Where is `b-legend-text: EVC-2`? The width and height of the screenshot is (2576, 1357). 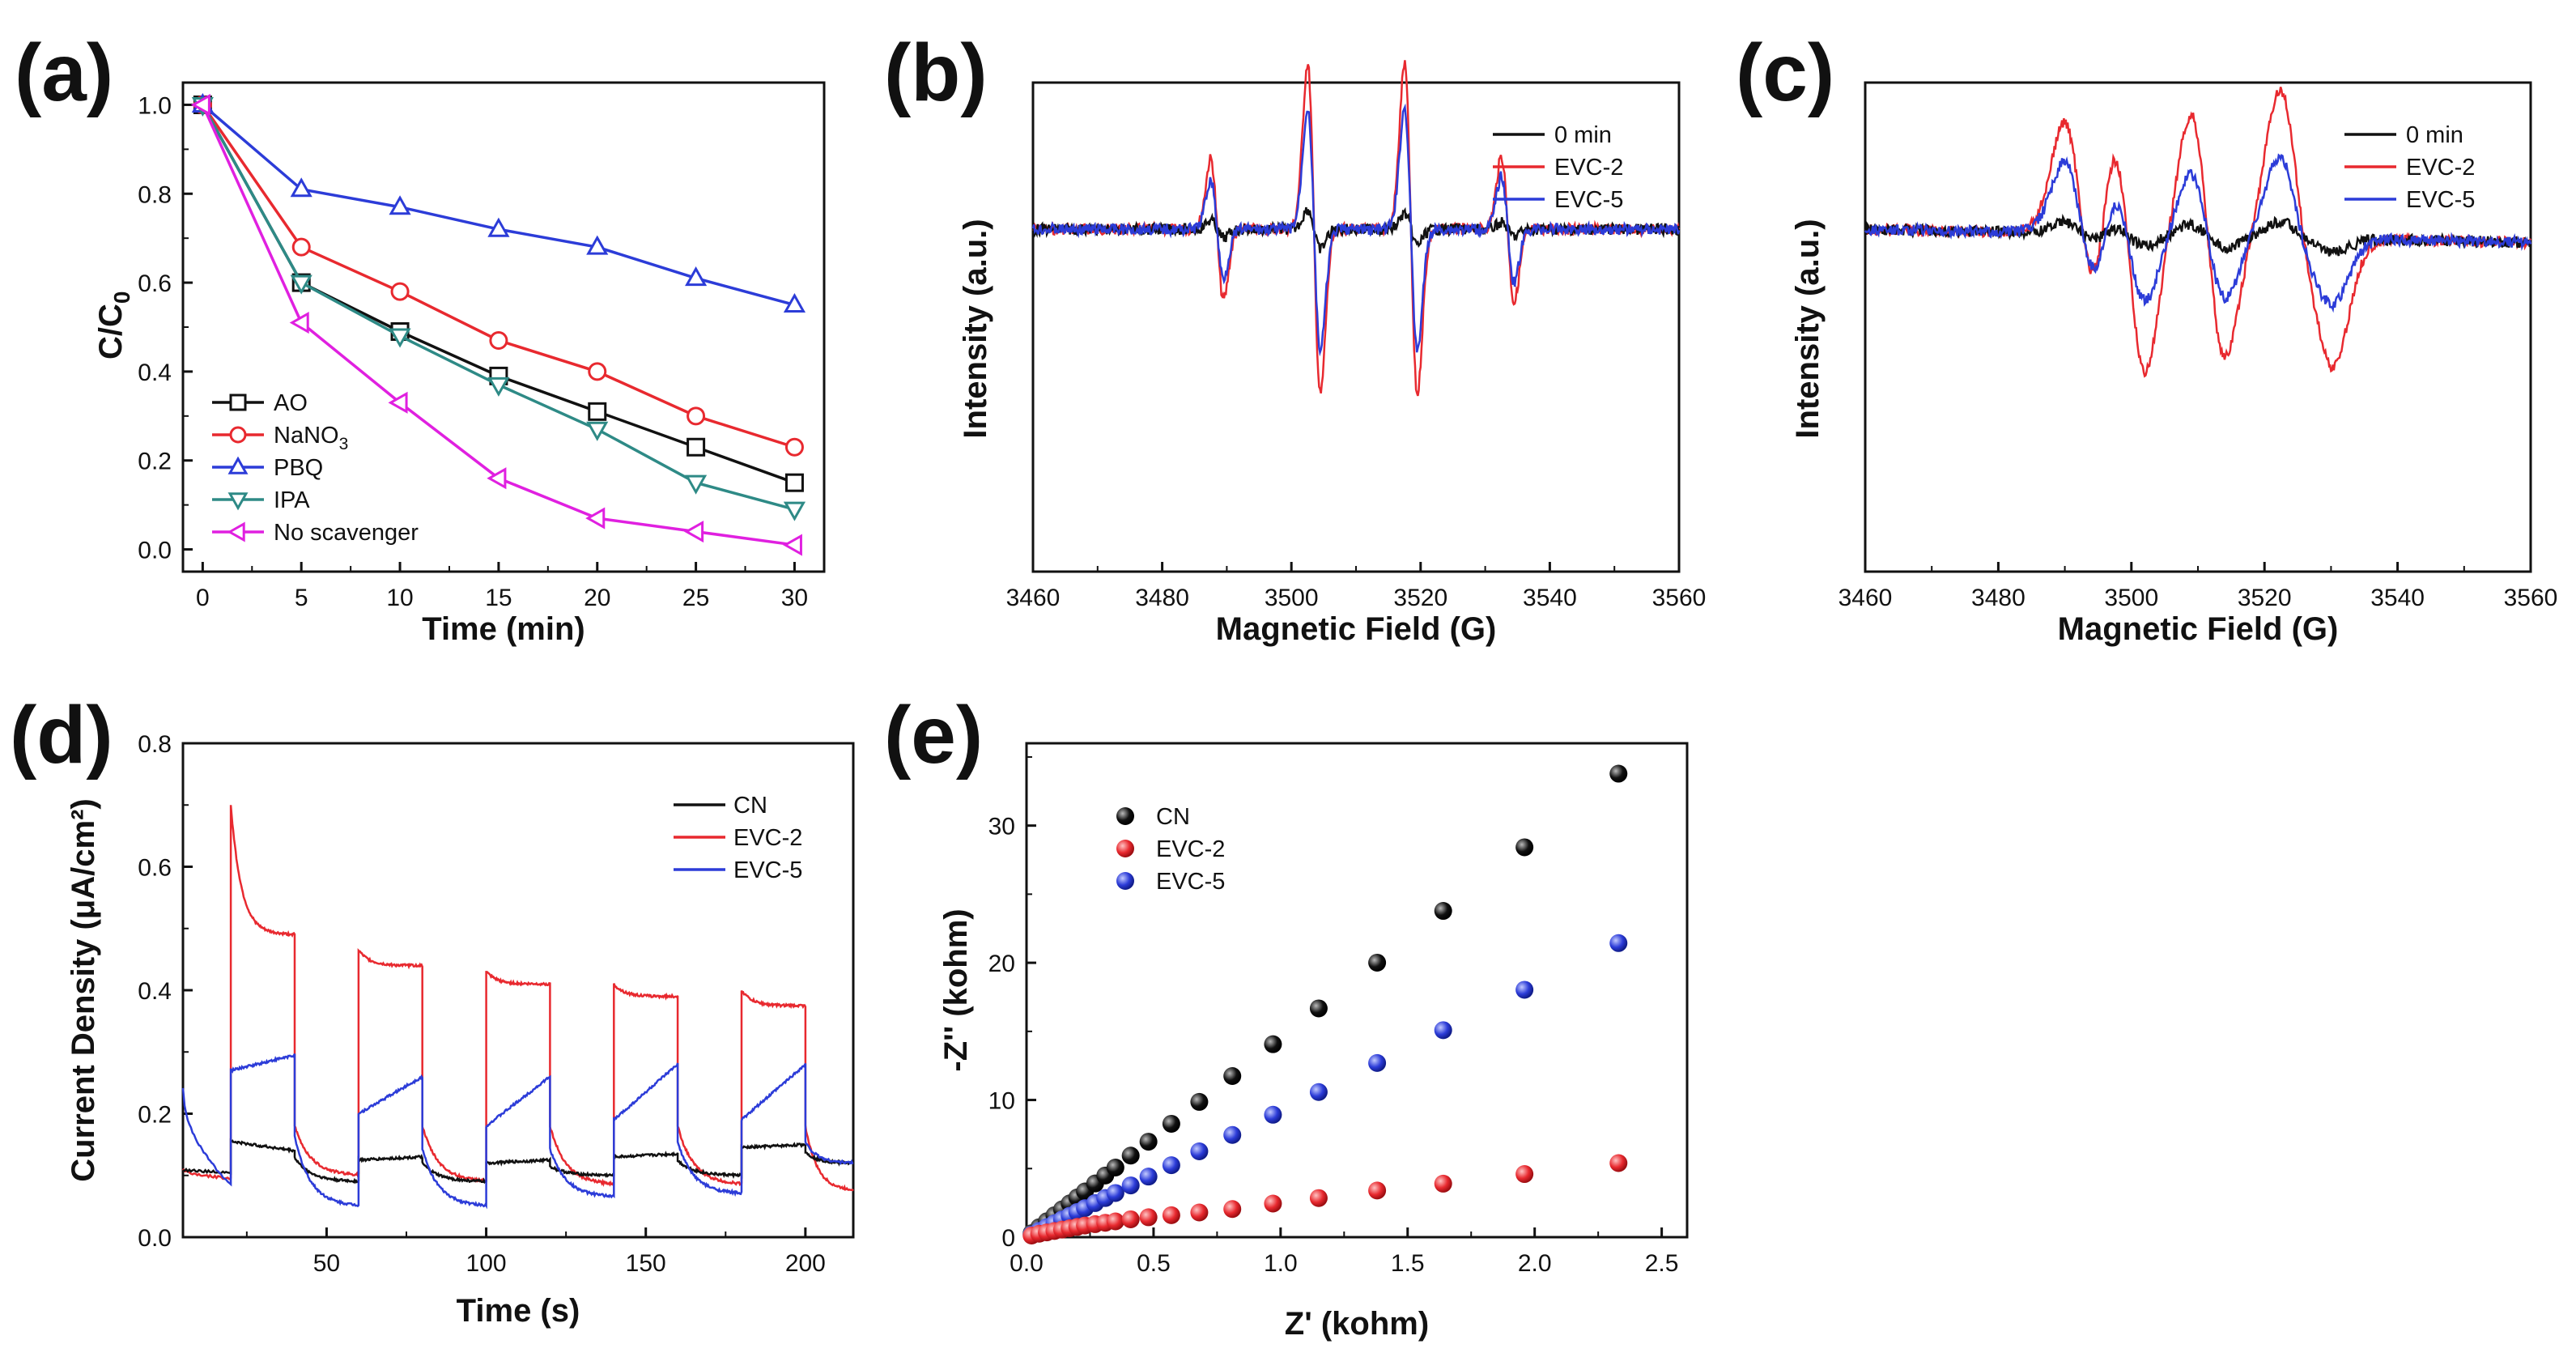 b-legend-text: EVC-2 is located at coordinates (1588, 168).